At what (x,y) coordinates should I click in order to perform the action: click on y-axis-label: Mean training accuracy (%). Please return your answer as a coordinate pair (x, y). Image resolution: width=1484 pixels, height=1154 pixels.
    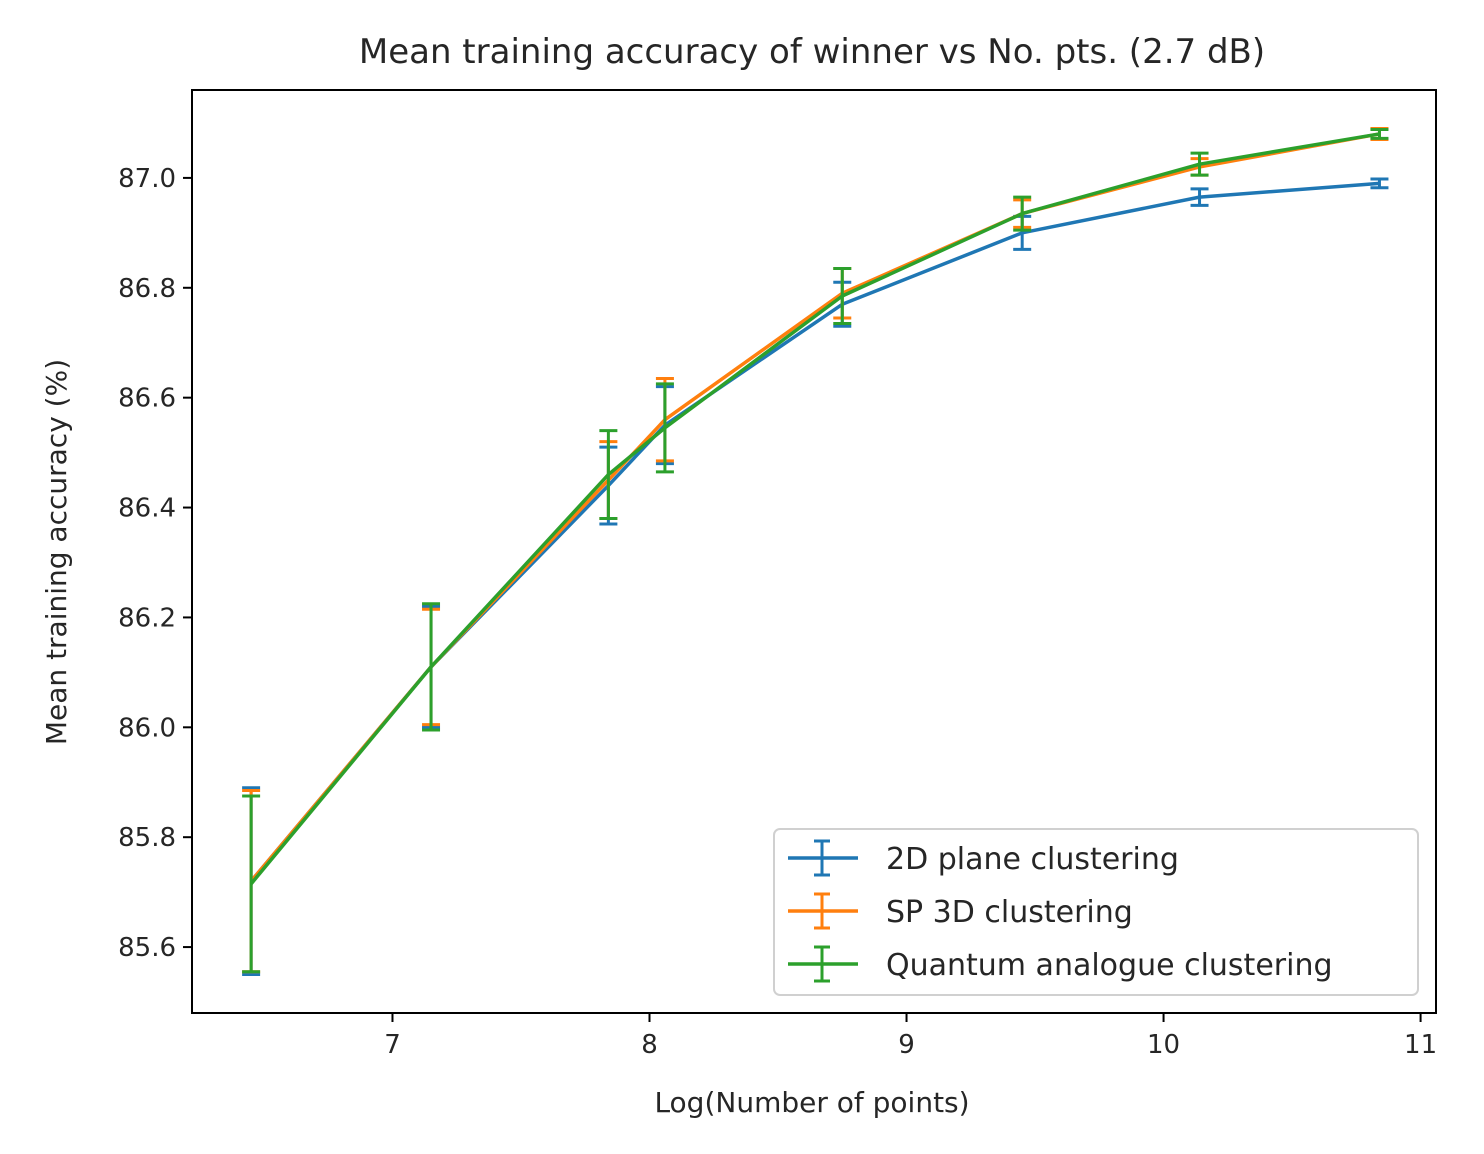
    Looking at the image, I should click on (56, 552).